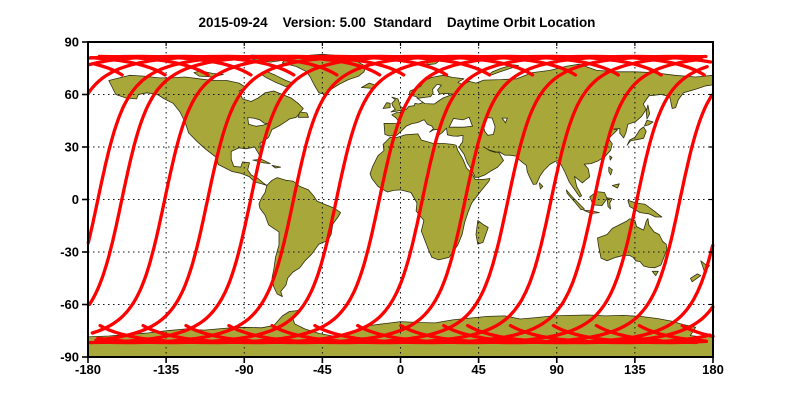 This screenshot has height=400, width=800. I want to click on land-hispaniola, so click(276, 167).